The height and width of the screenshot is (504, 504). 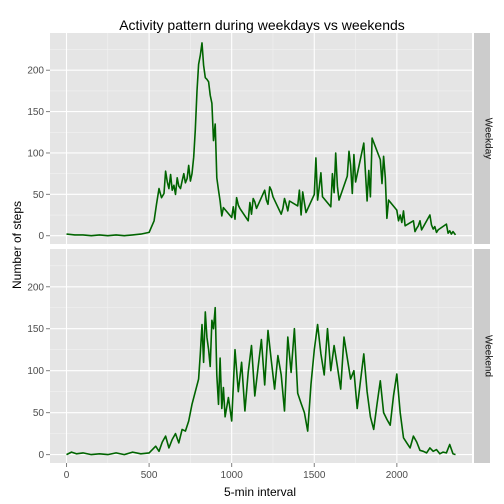 I want to click on facet-label-weekend: Weekend, so click(x=488, y=356).